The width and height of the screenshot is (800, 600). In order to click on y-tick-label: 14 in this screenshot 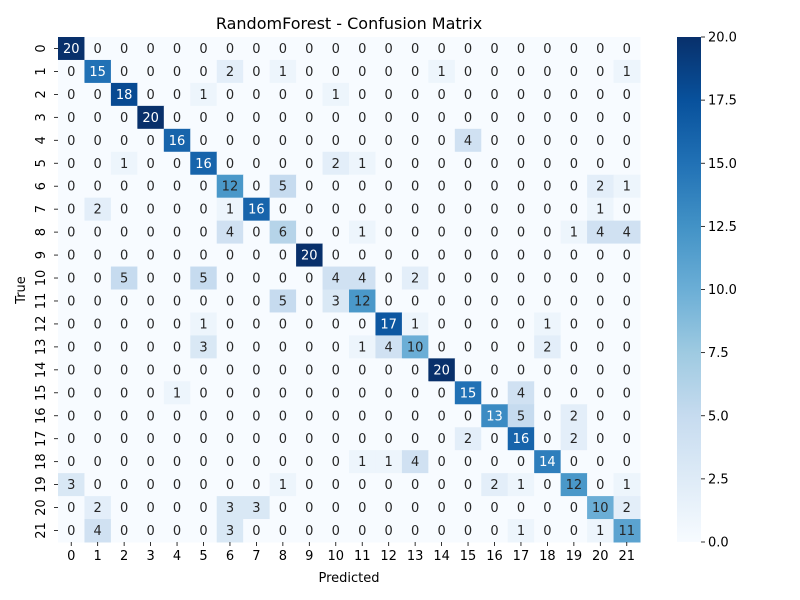, I will do `click(41, 370)`.